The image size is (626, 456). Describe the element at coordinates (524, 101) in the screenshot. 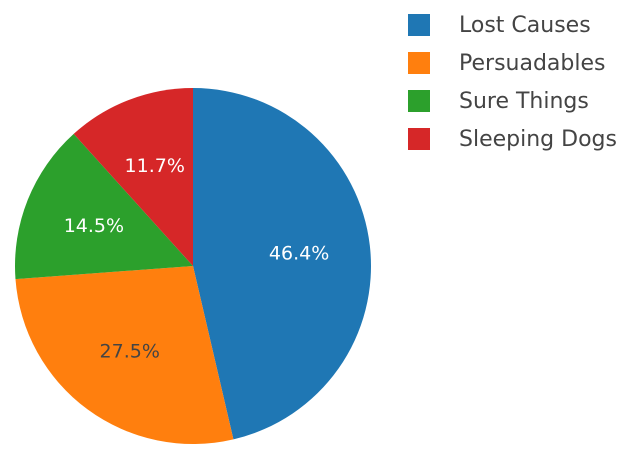

I see `legend-label-sure-things: Sure Things` at that location.